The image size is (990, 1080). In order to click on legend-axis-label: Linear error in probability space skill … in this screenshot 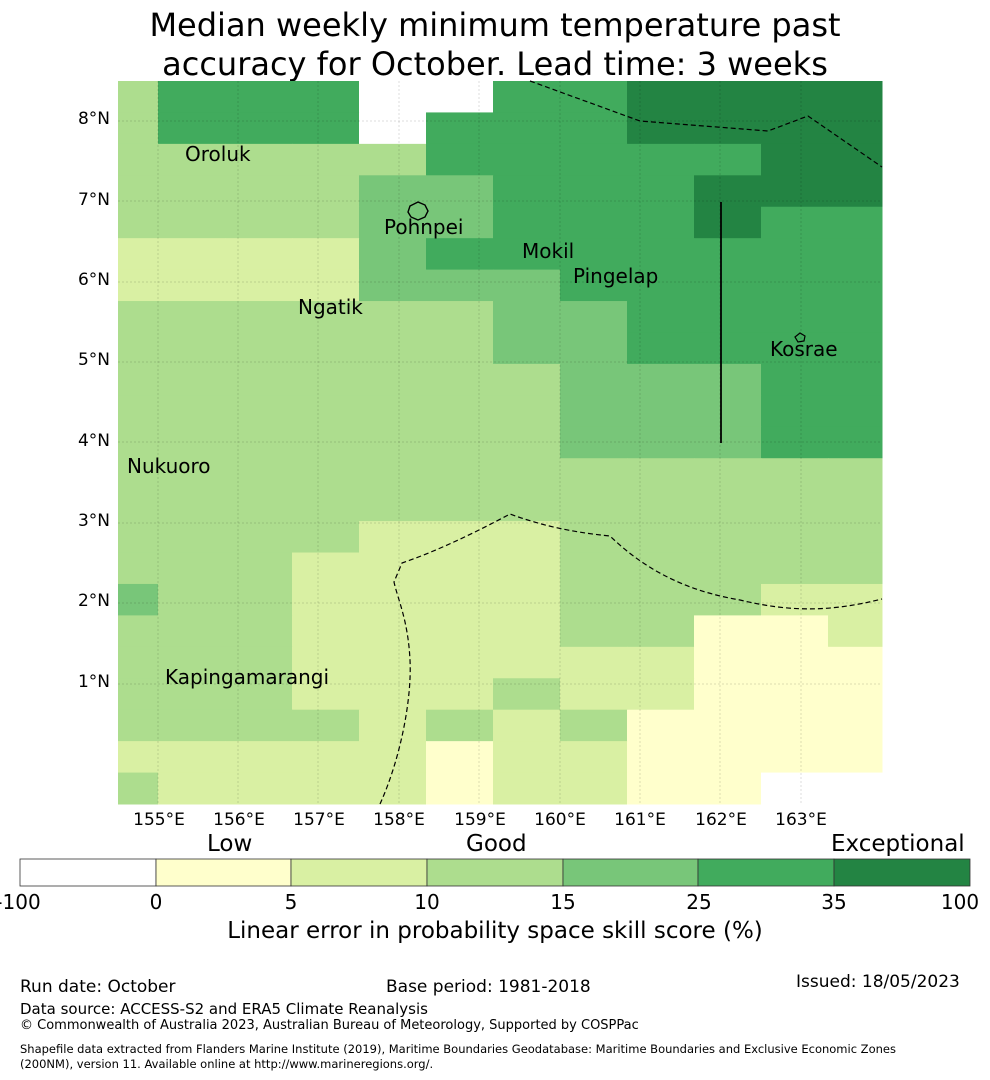, I will do `click(495, 931)`.